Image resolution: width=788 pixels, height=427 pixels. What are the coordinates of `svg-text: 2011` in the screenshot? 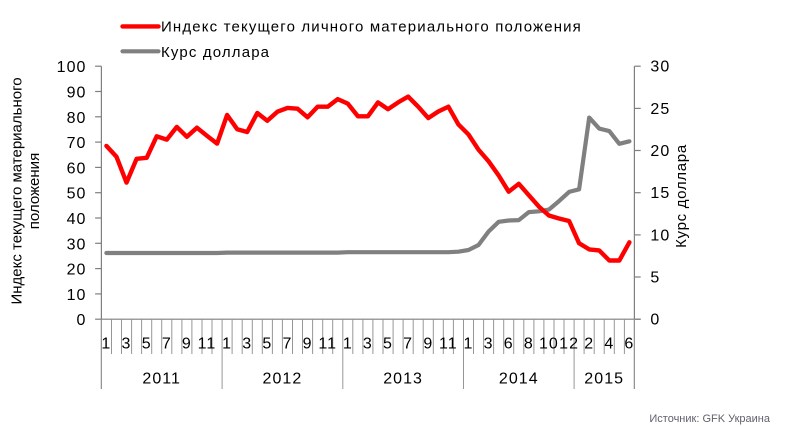 It's located at (161, 379).